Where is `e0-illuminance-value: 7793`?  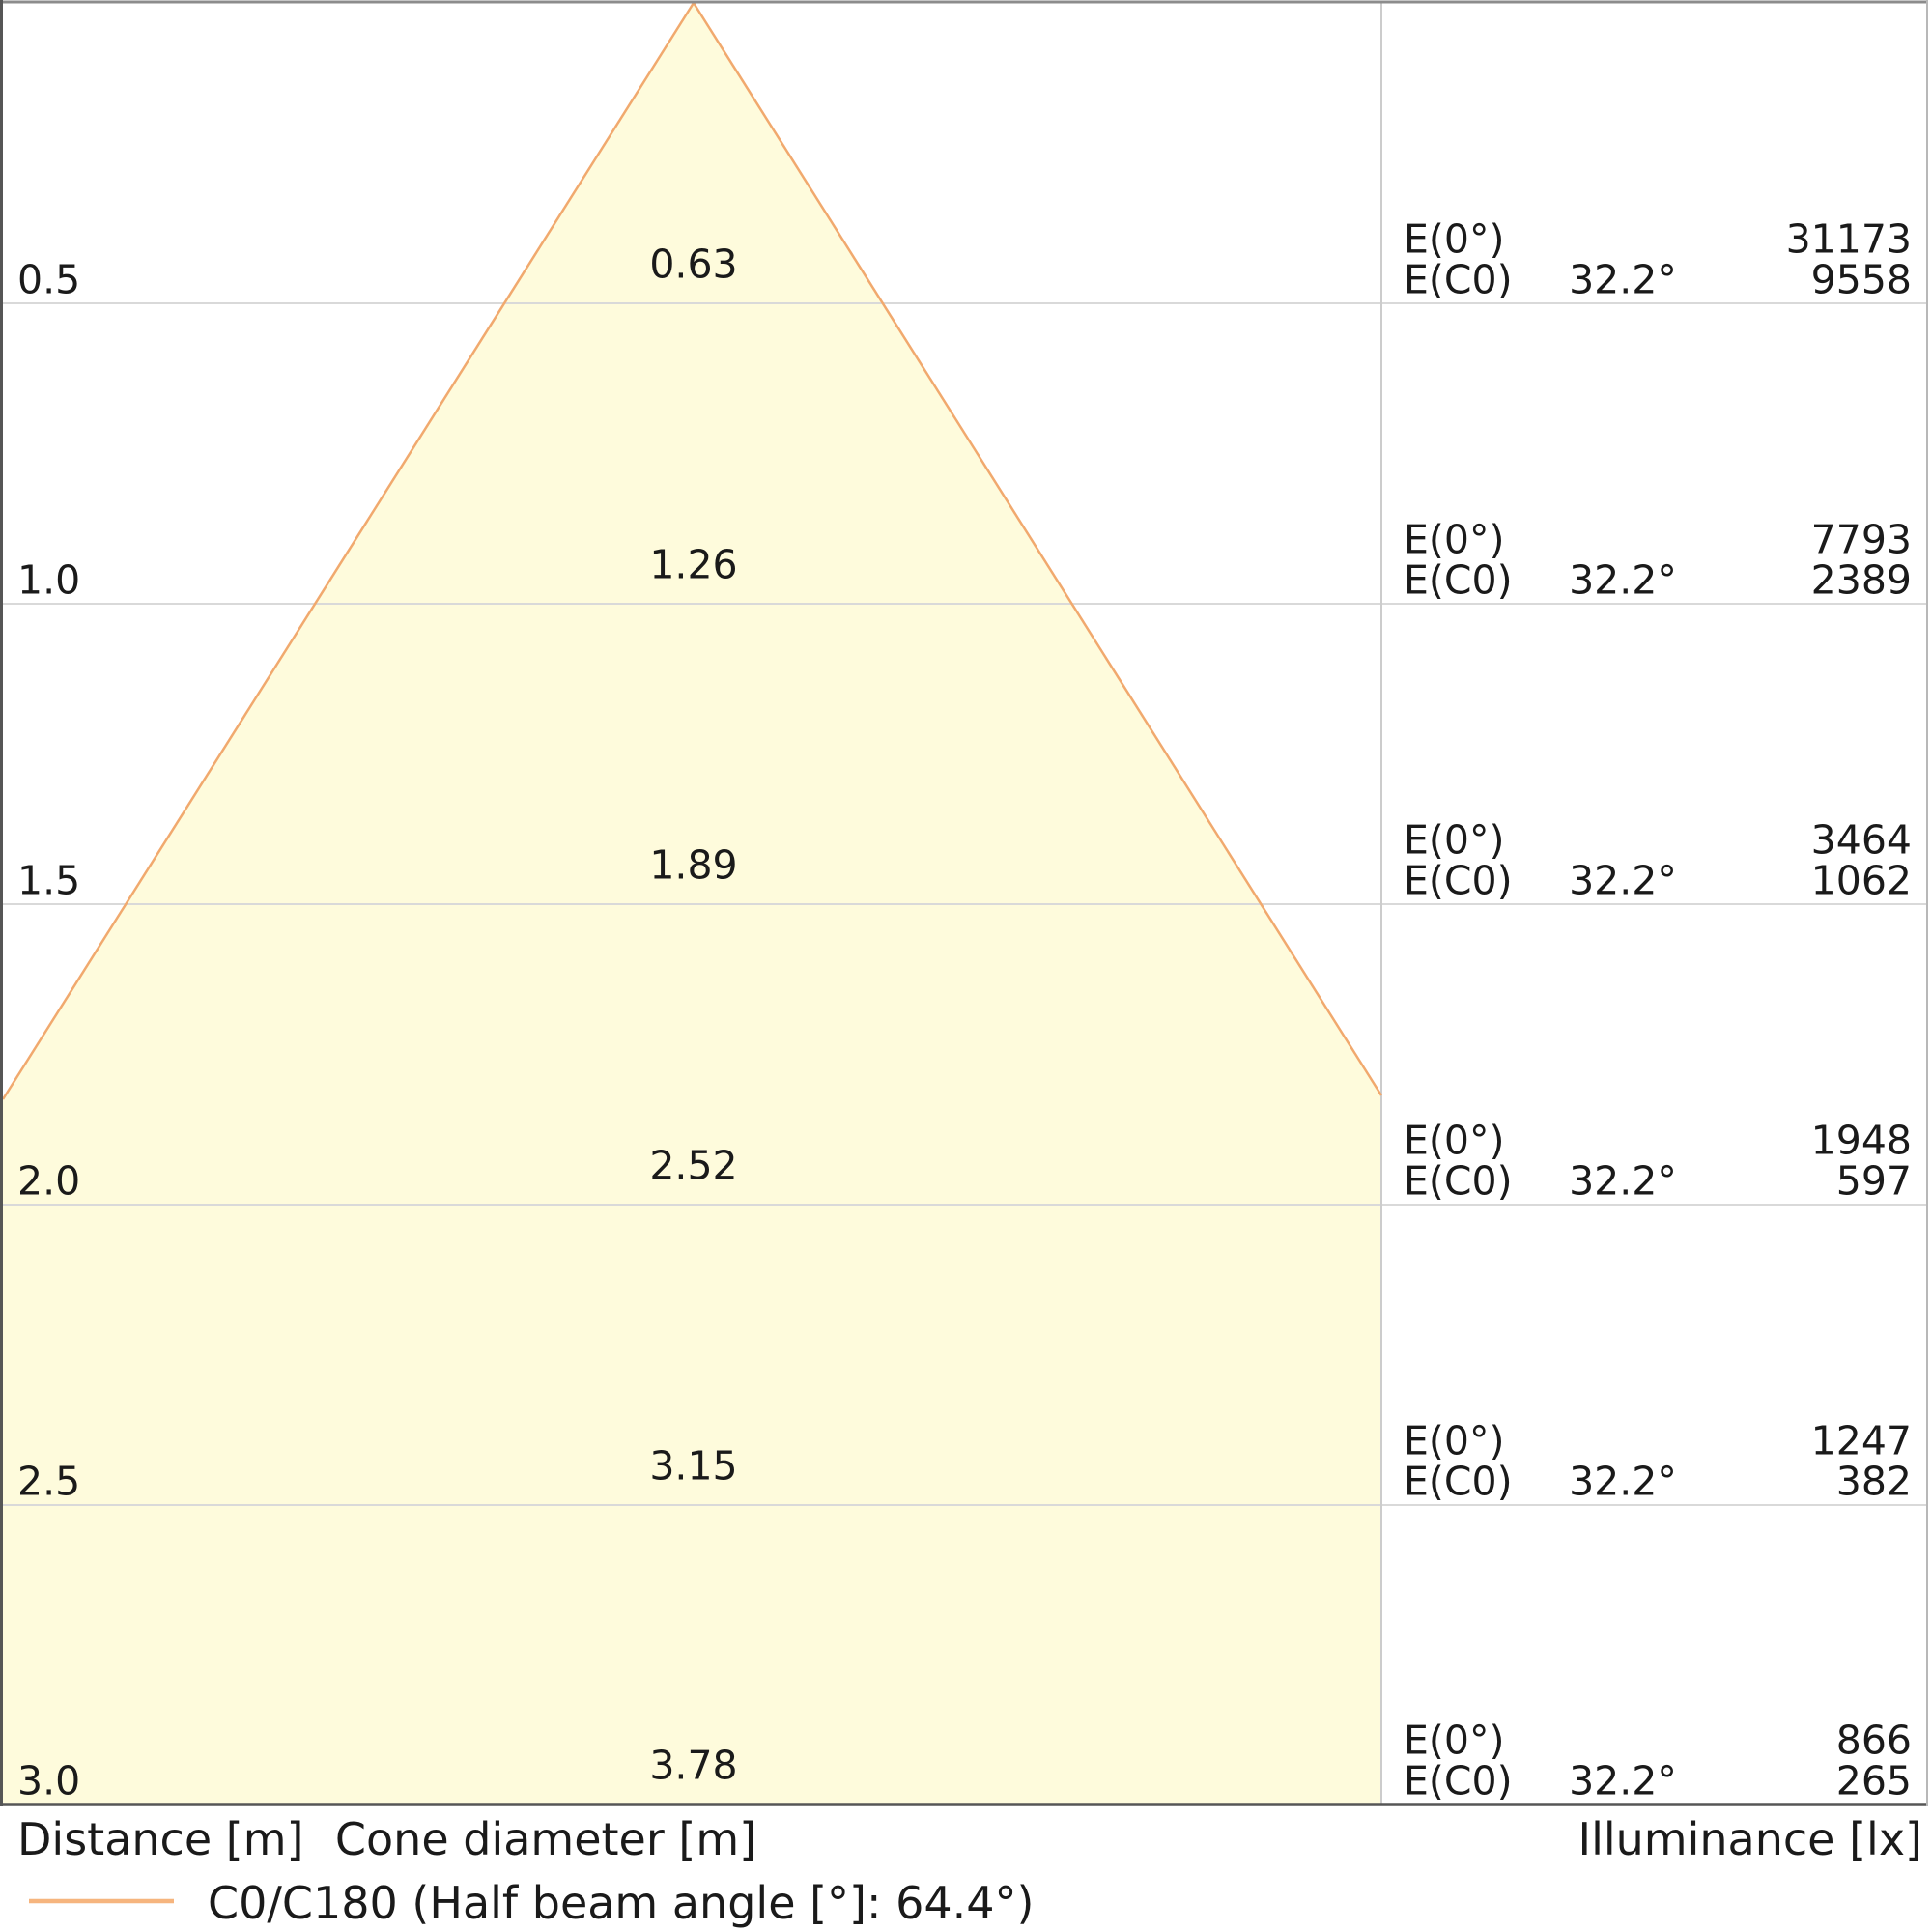 e0-illuminance-value: 7793 is located at coordinates (1861, 539).